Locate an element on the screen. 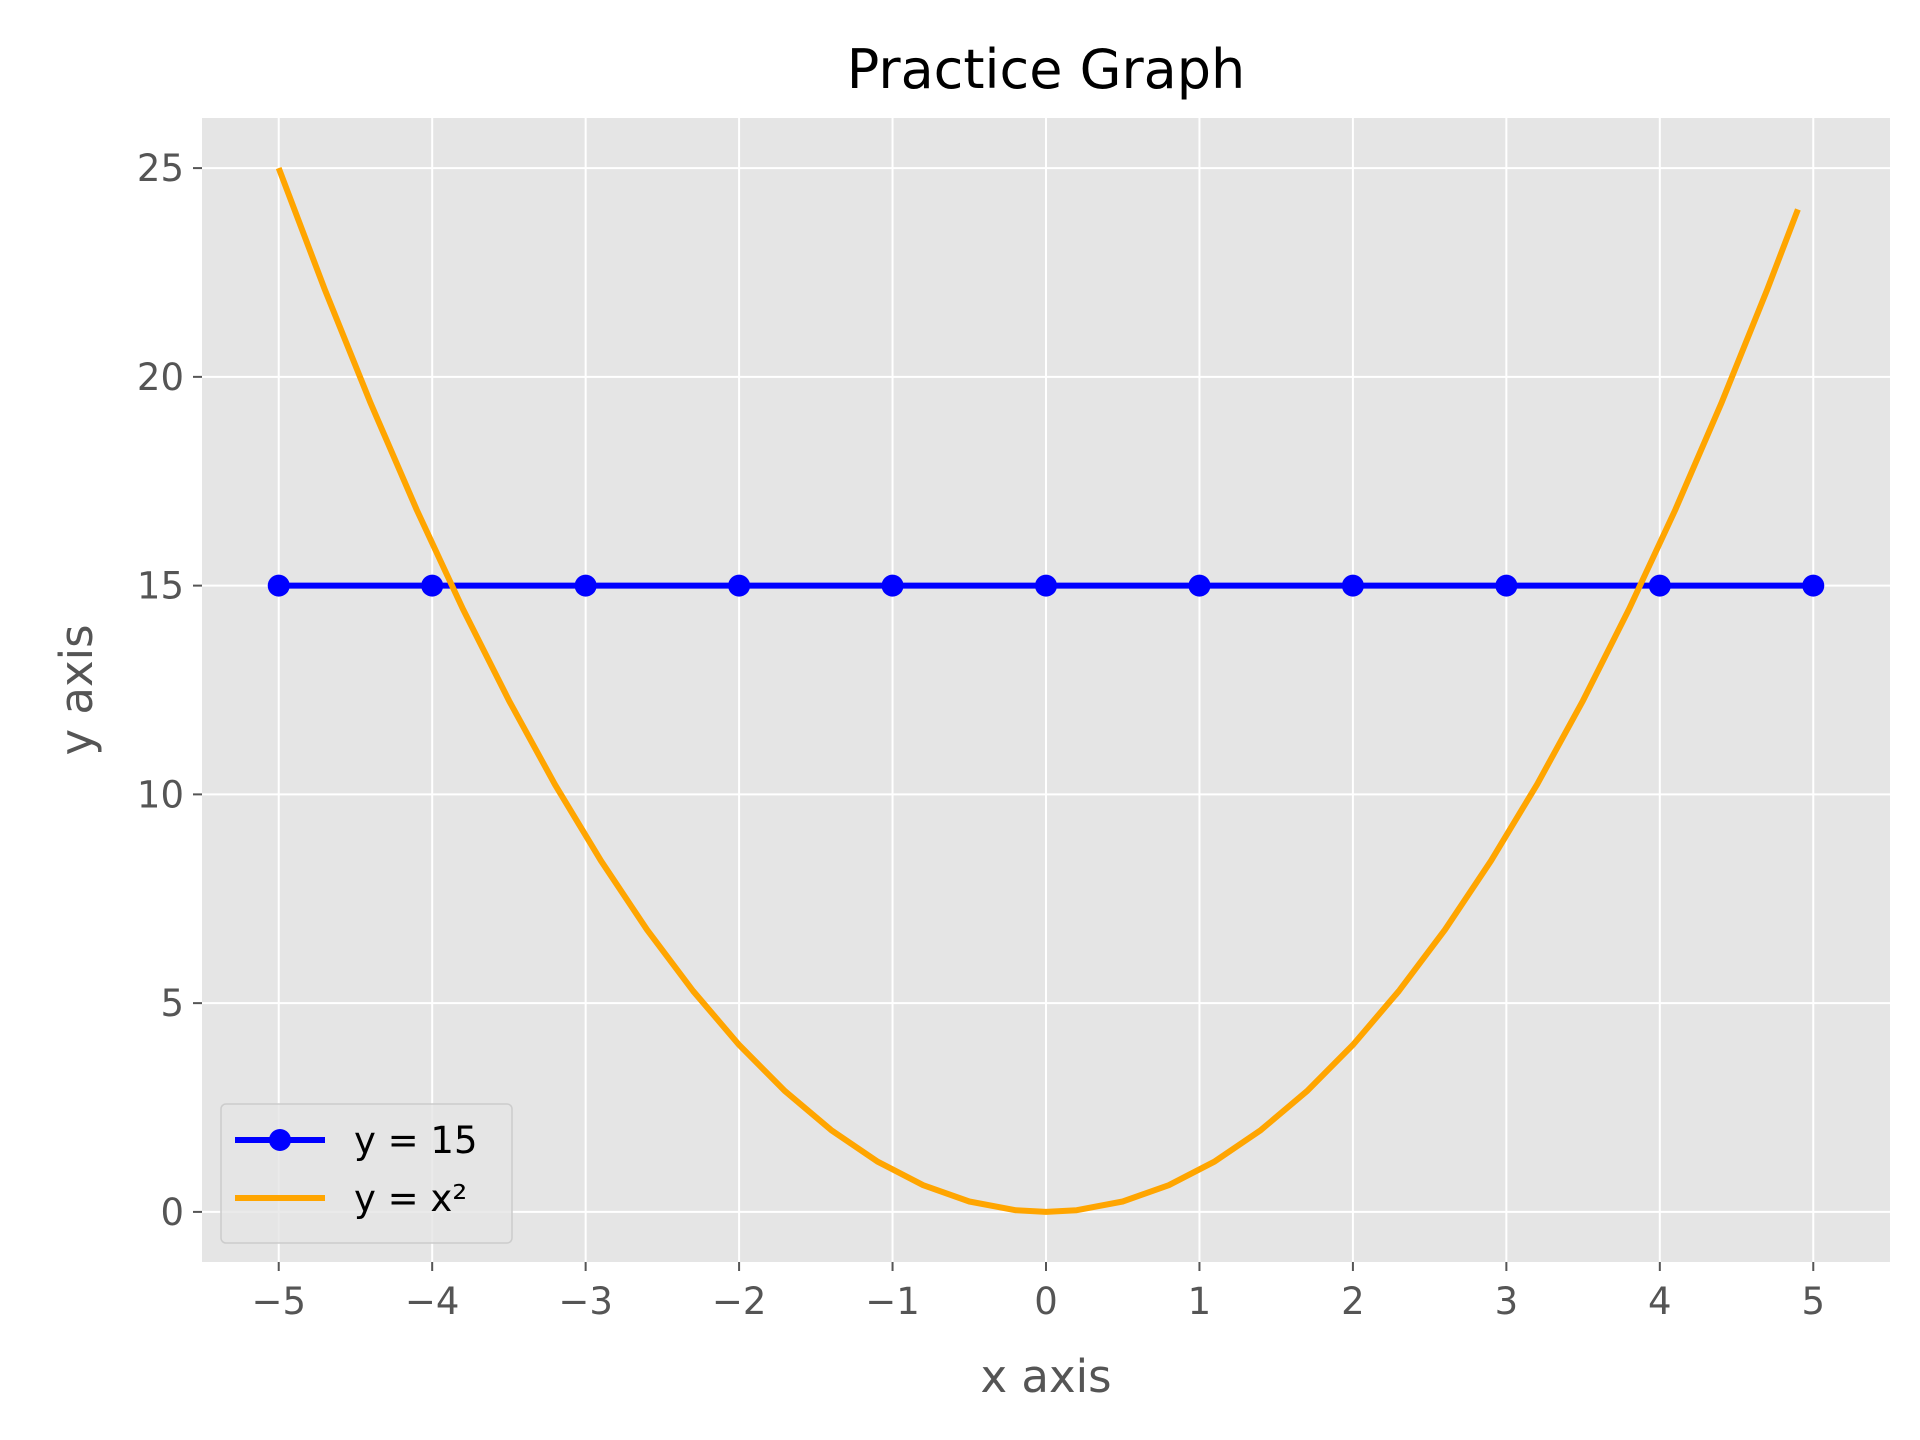 The image size is (1920, 1440). y-tick-label: 20 is located at coordinates (160, 377).